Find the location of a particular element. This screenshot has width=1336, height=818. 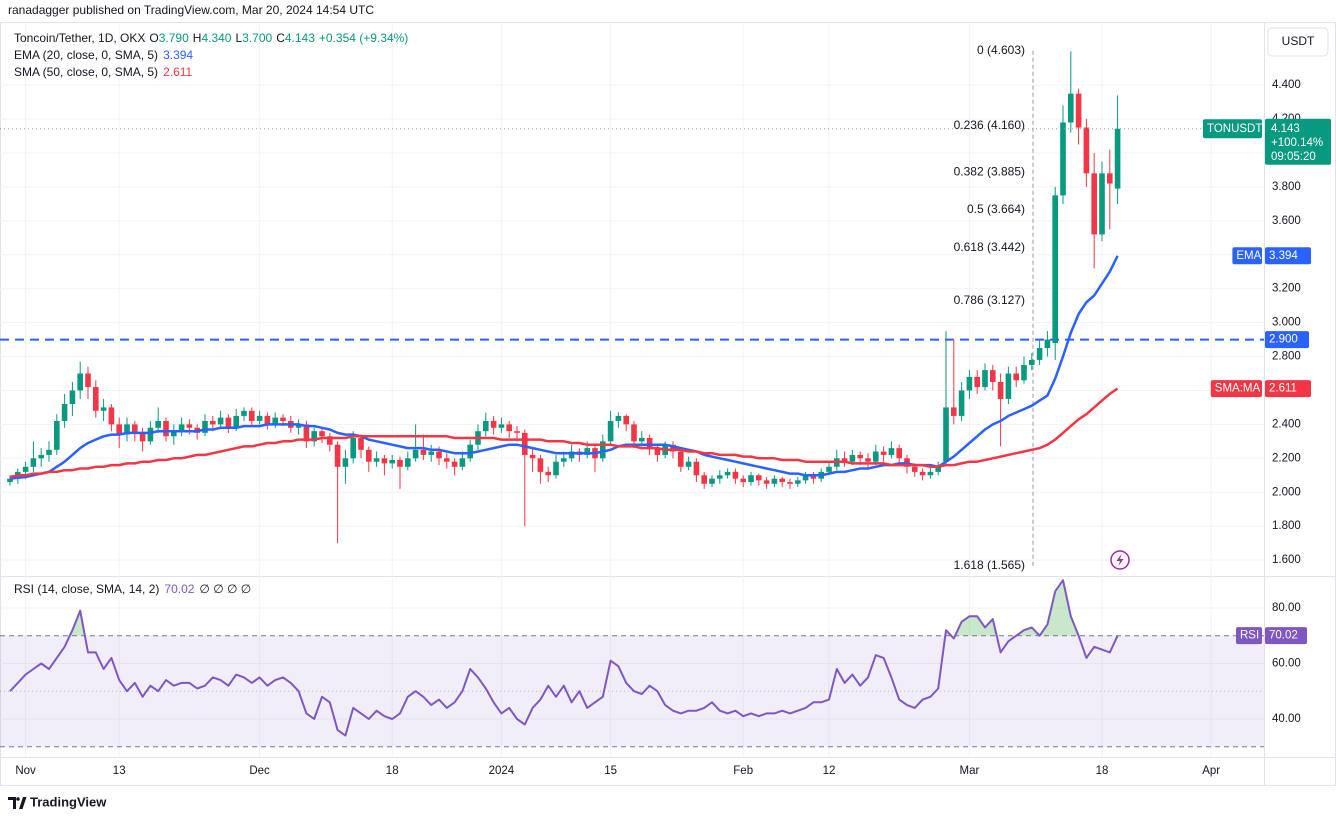

x-tick-label: 18 is located at coordinates (1102, 771).